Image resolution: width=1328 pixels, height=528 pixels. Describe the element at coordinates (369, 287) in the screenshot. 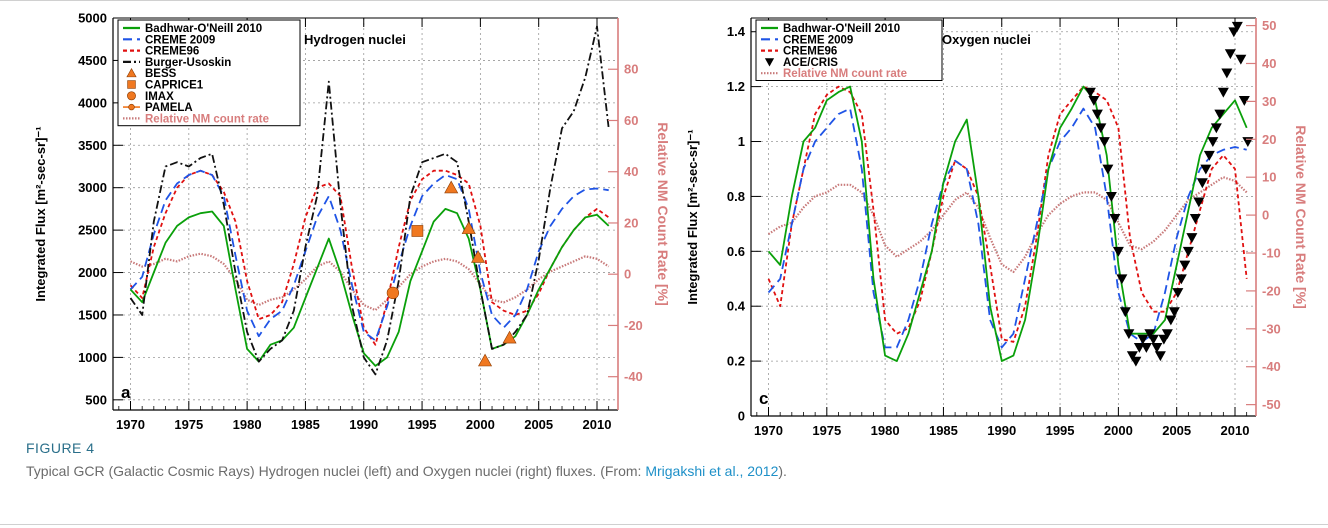

I see `series-line-bon` at that location.